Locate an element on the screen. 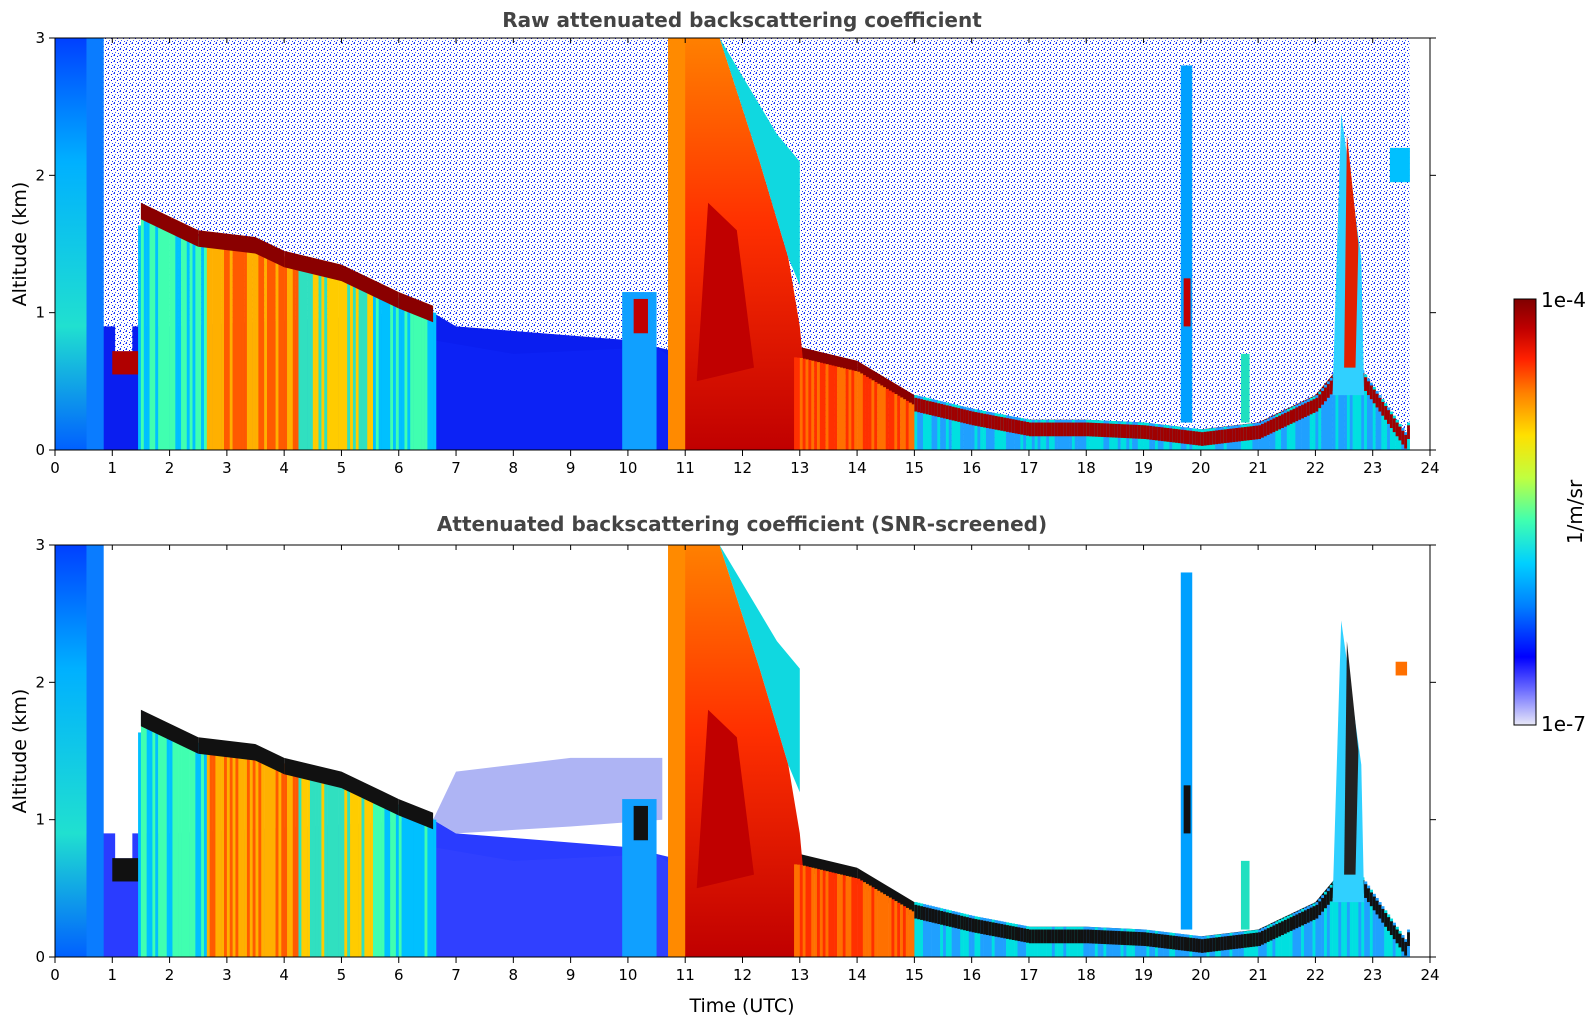 Image resolution: width=1595 pixels, height=1020 pixels. x-tick-label: 8 is located at coordinates (514, 468).